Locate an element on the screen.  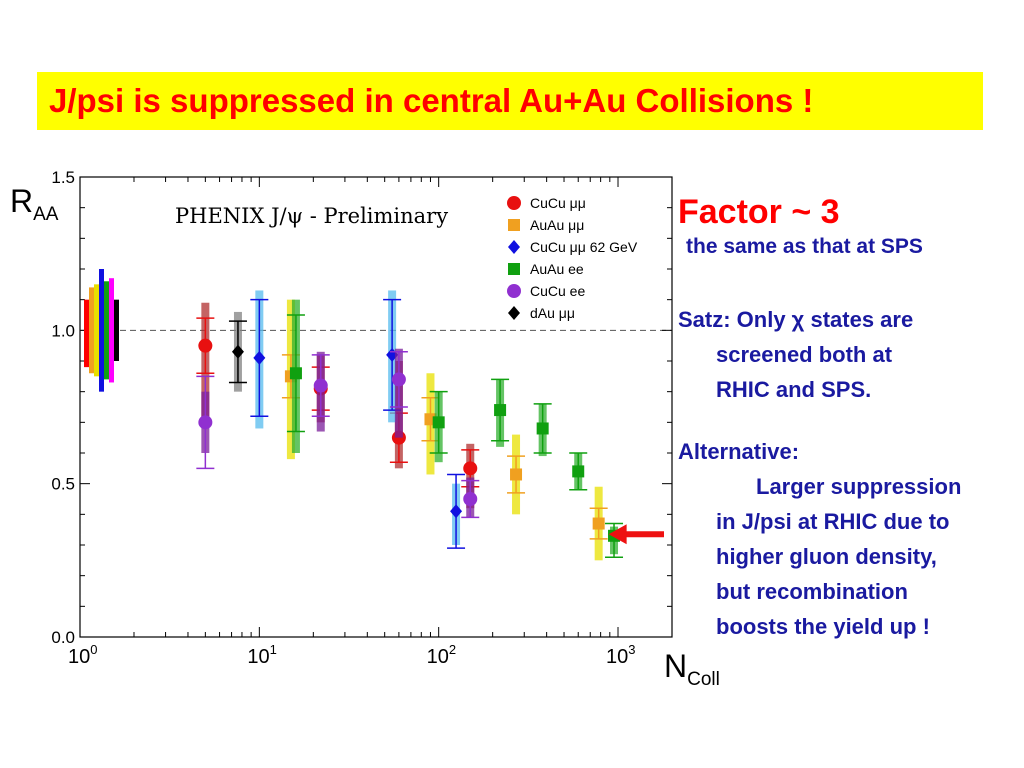
legend-label: CuCu μμ is located at coordinates (558, 203).